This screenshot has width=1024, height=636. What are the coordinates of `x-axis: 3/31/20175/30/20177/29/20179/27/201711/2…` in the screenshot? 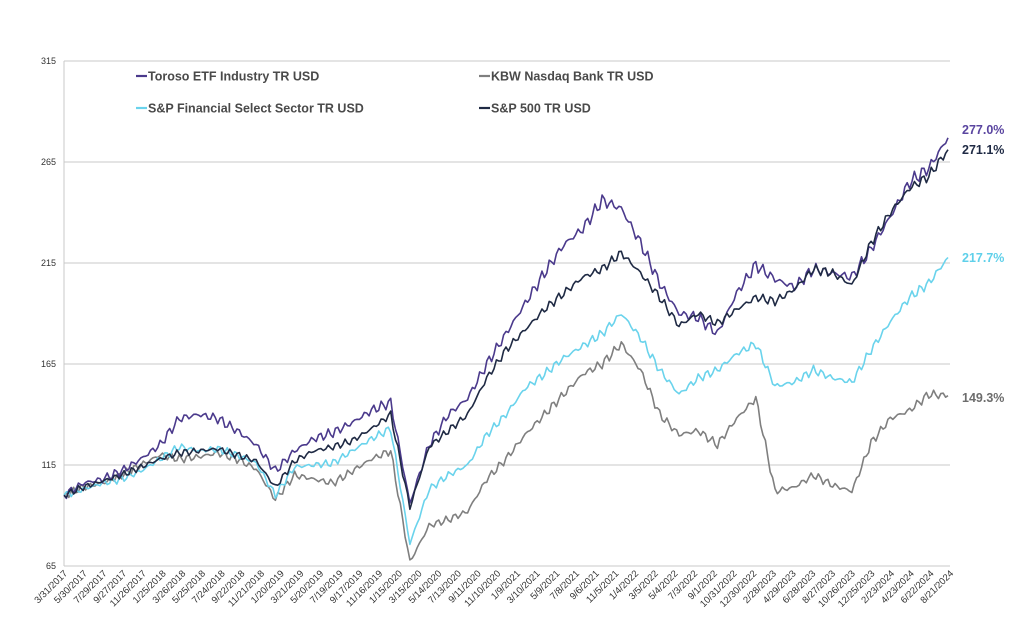 It's located at (494, 588).